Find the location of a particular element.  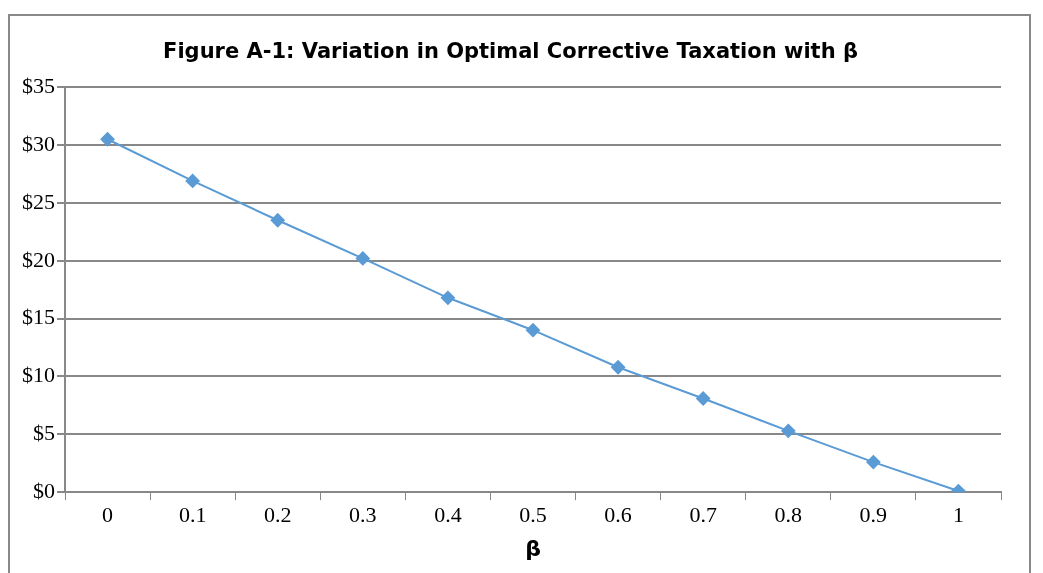

y-tick-label: $35 is located at coordinates (38, 85).